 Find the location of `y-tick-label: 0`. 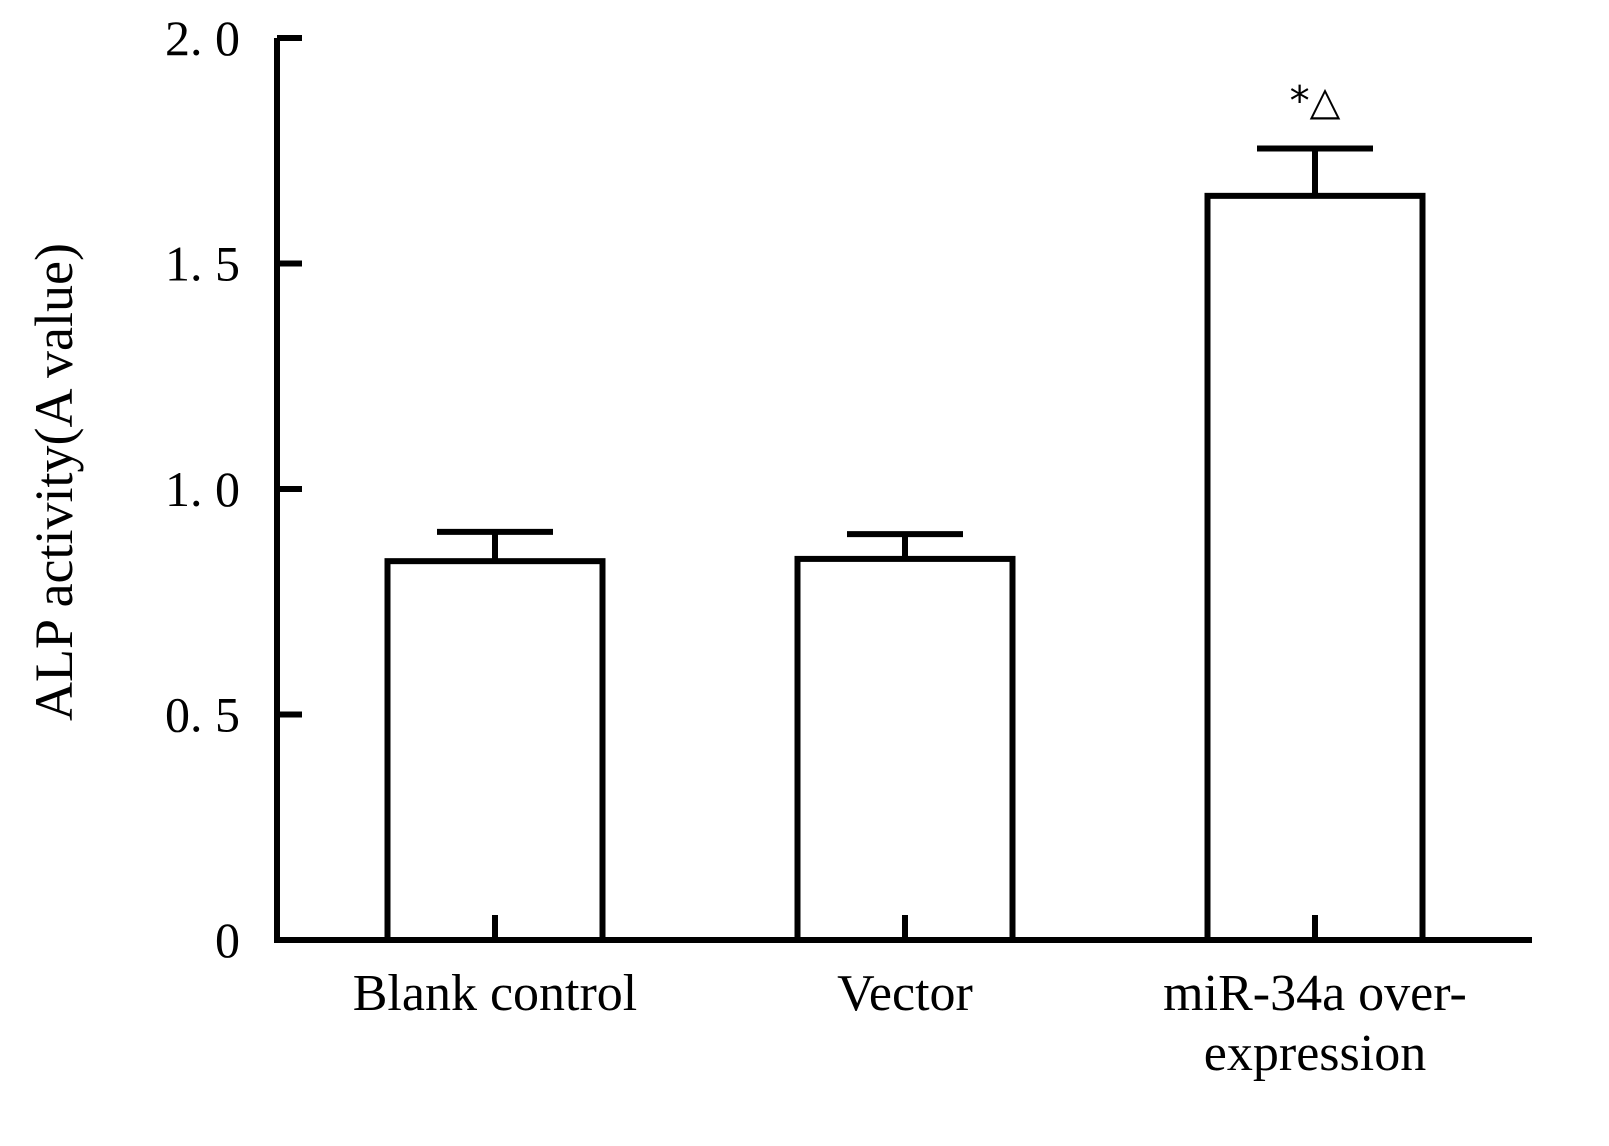

y-tick-label: 0 is located at coordinates (227, 940).